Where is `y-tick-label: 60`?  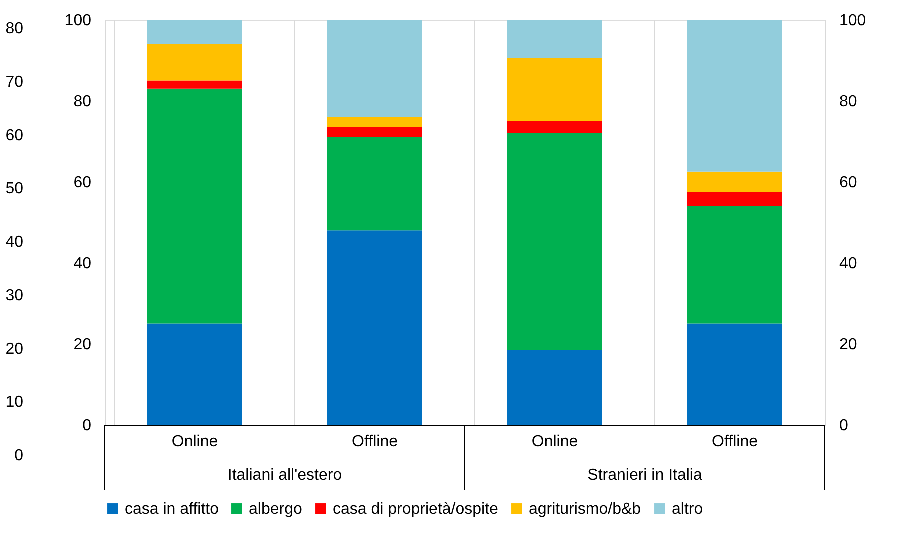 y-tick-label: 60 is located at coordinates (83, 183).